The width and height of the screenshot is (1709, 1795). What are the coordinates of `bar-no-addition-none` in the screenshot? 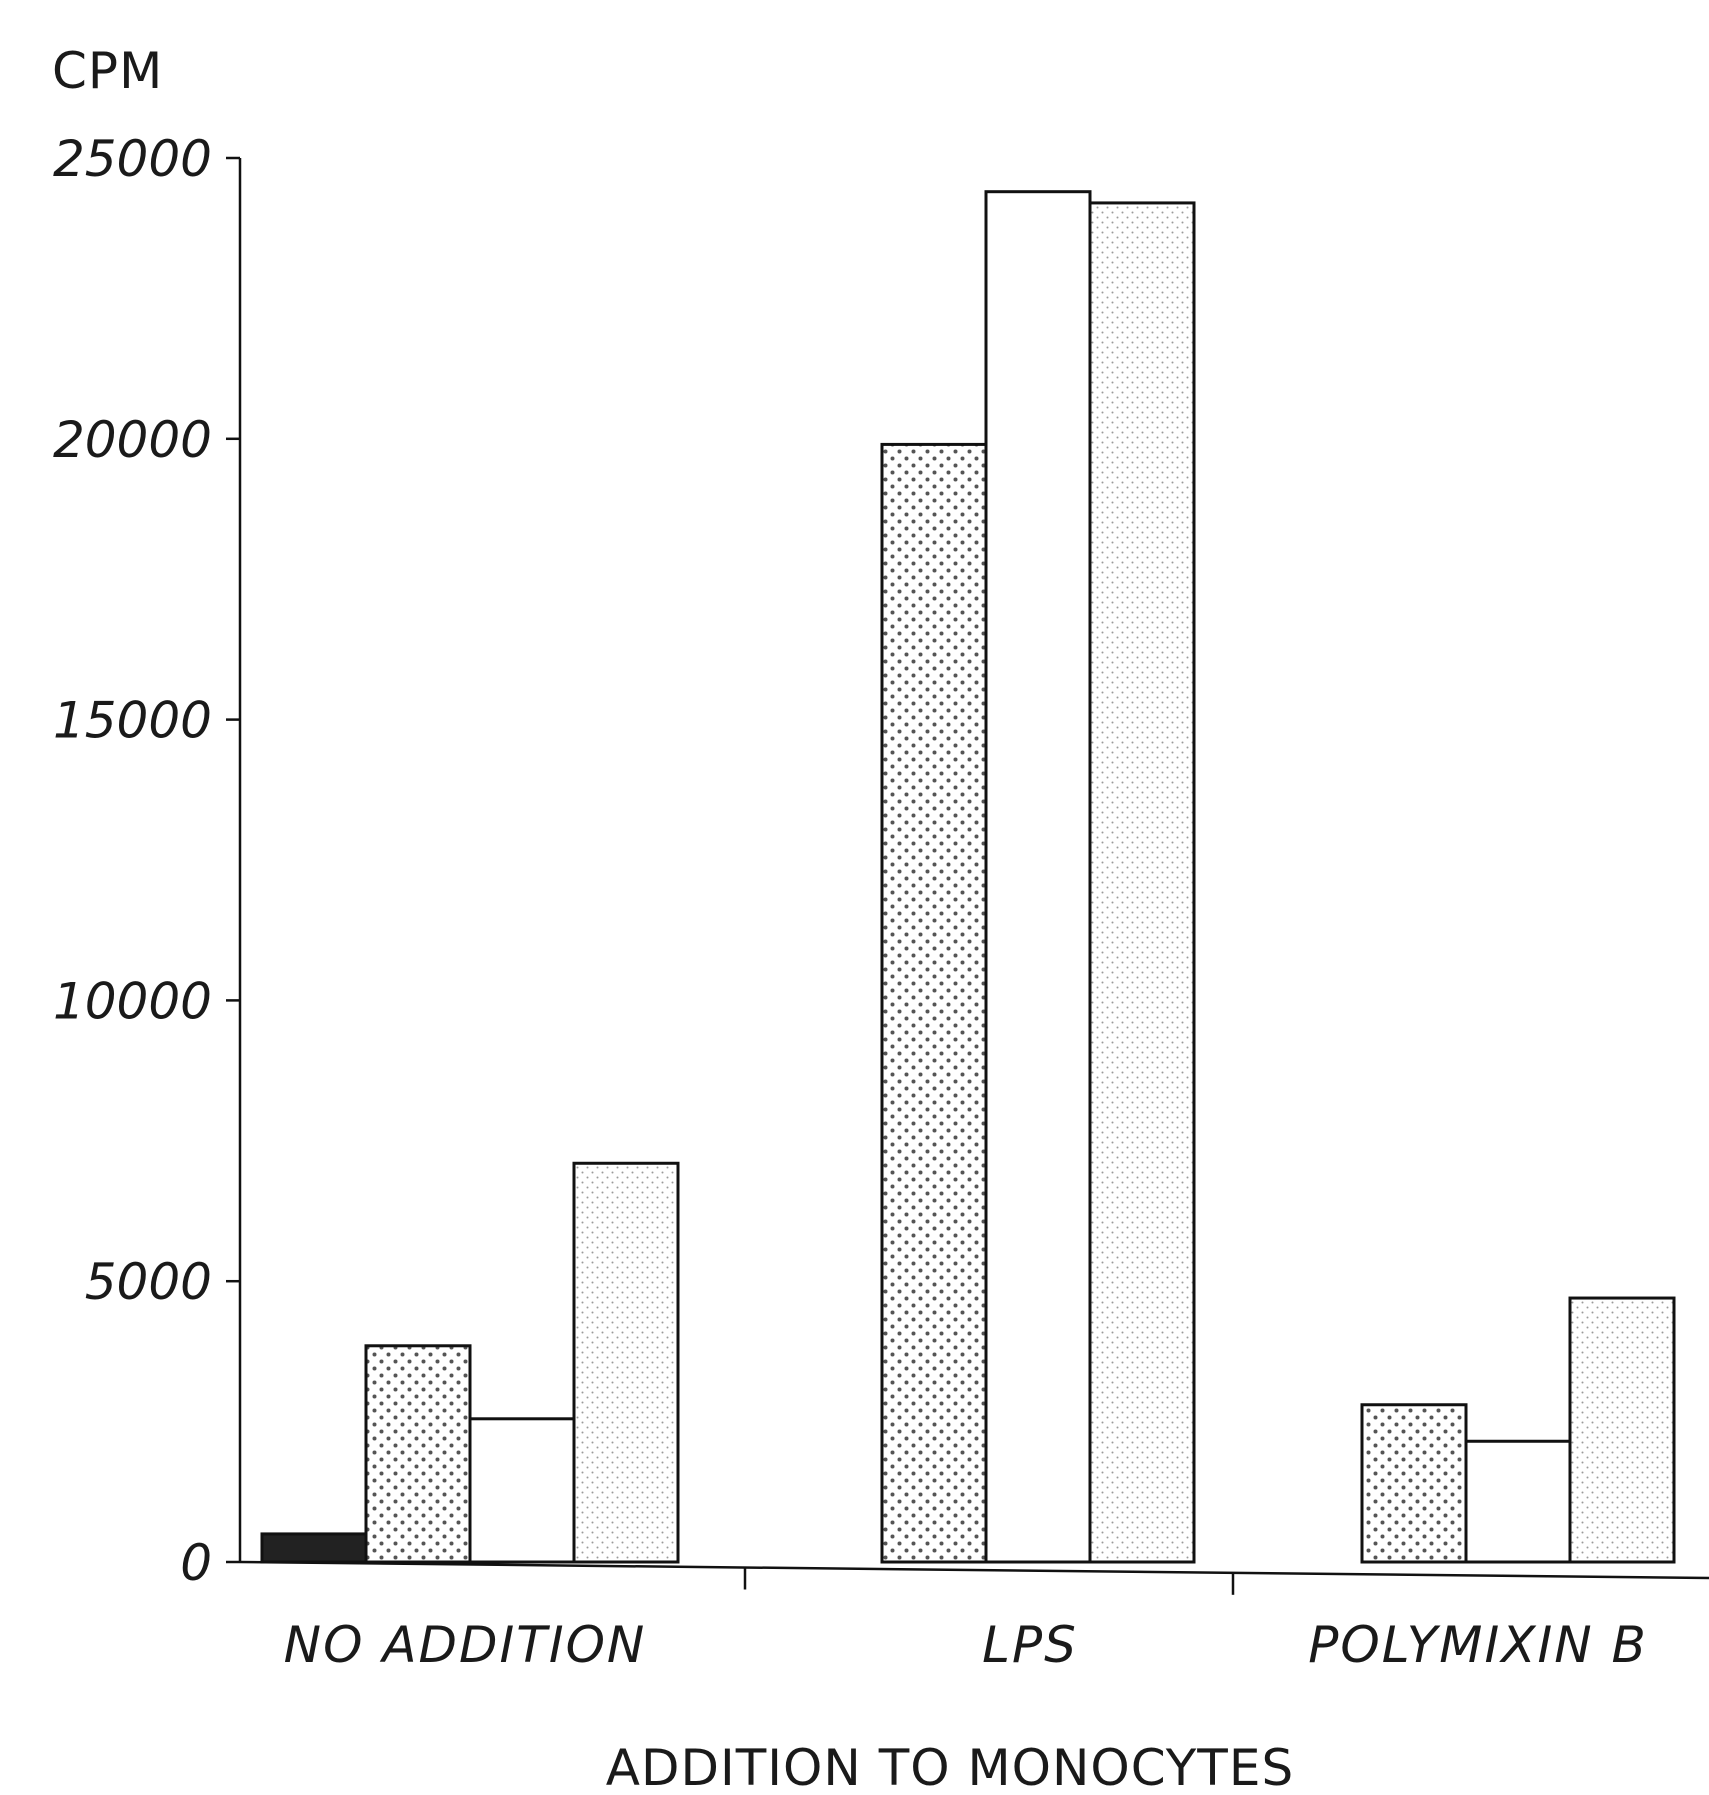 It's located at (522, 1490).